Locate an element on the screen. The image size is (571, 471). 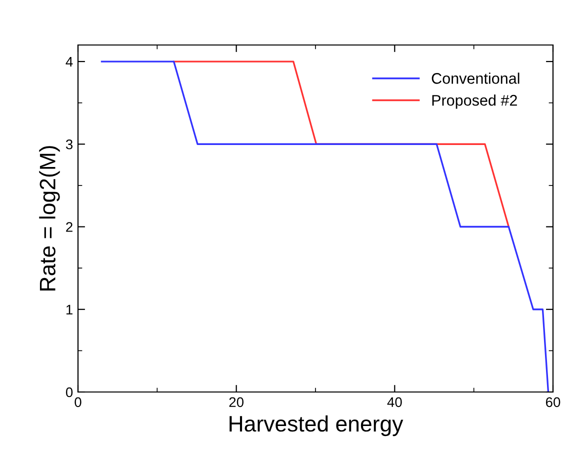
y-tick-label: 0 is located at coordinates (69, 392).